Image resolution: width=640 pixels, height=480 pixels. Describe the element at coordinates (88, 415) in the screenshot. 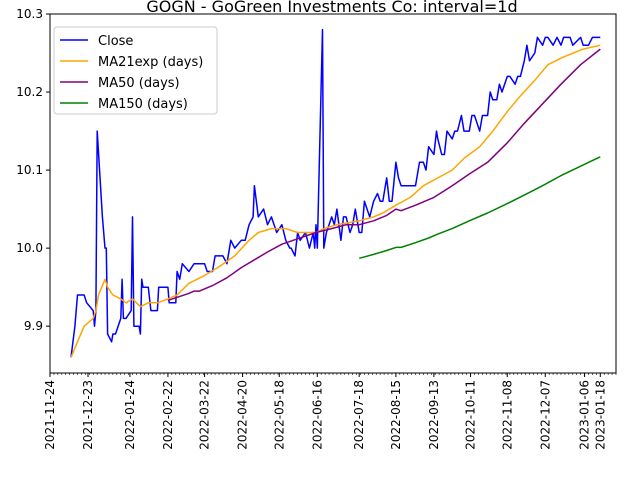

I see `x-tick-label: 2021-12-23` at that location.